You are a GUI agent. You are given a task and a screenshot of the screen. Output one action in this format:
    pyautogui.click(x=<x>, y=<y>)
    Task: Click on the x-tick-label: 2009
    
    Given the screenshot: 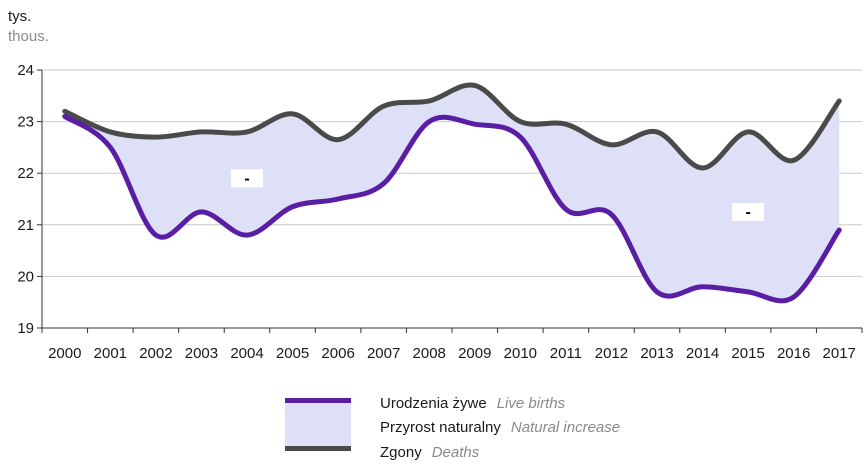 What is the action you would take?
    pyautogui.click(x=474, y=353)
    